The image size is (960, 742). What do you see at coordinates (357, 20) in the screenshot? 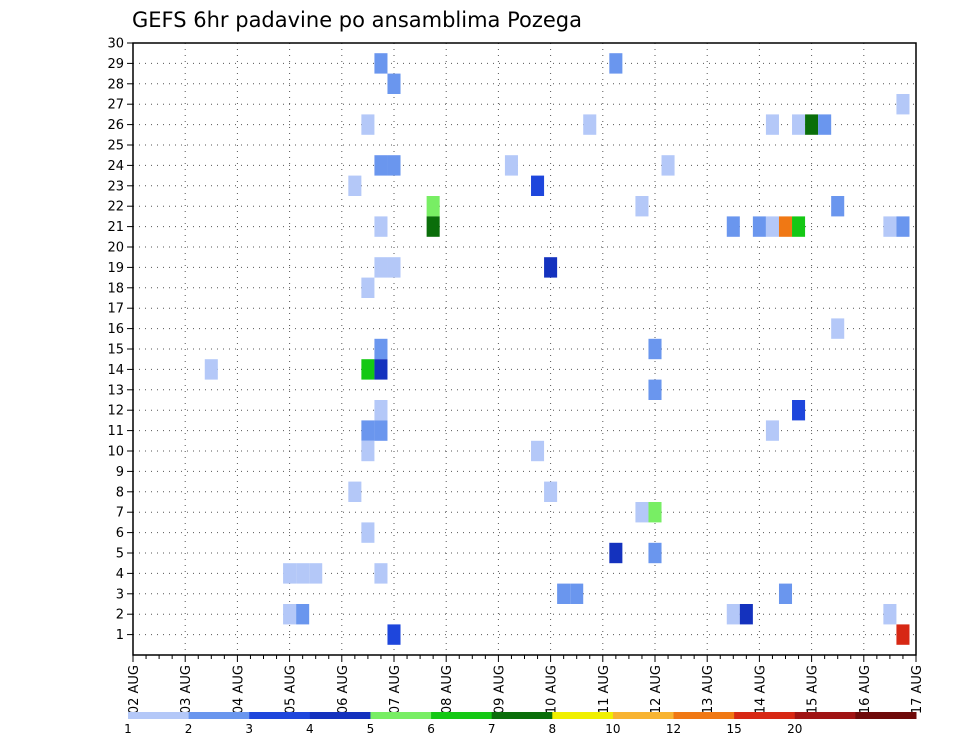
I see `chart-title: GEFS 6hr padavine po ansamblima Pozega` at bounding box center [357, 20].